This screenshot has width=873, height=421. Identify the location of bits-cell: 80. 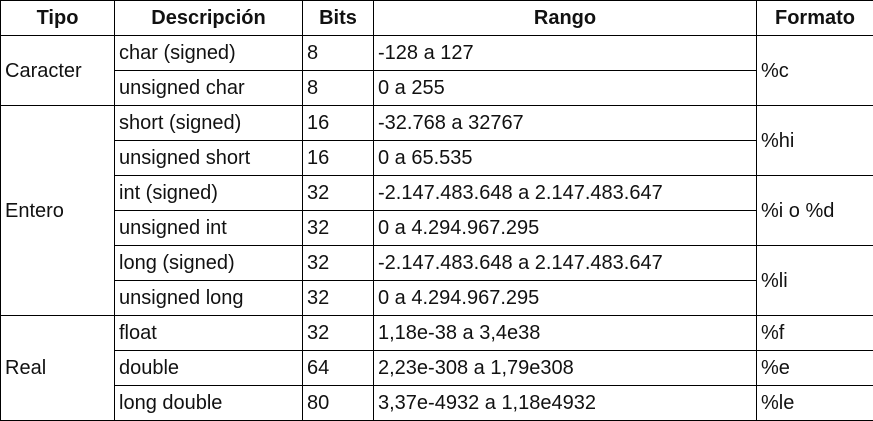
(338, 403).